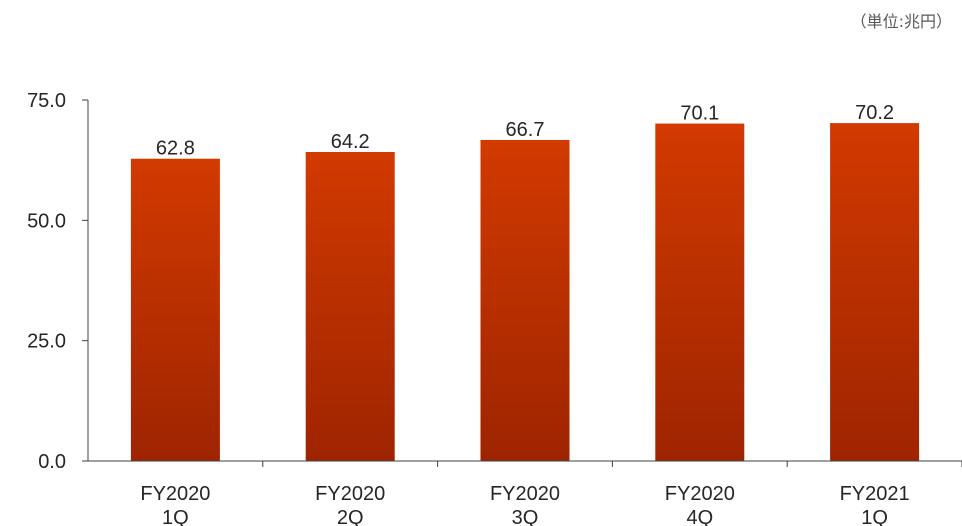 The image size is (962, 526). Describe the element at coordinates (901, 21) in the screenshot. I see `unit-note: （単位:兆円）` at that location.